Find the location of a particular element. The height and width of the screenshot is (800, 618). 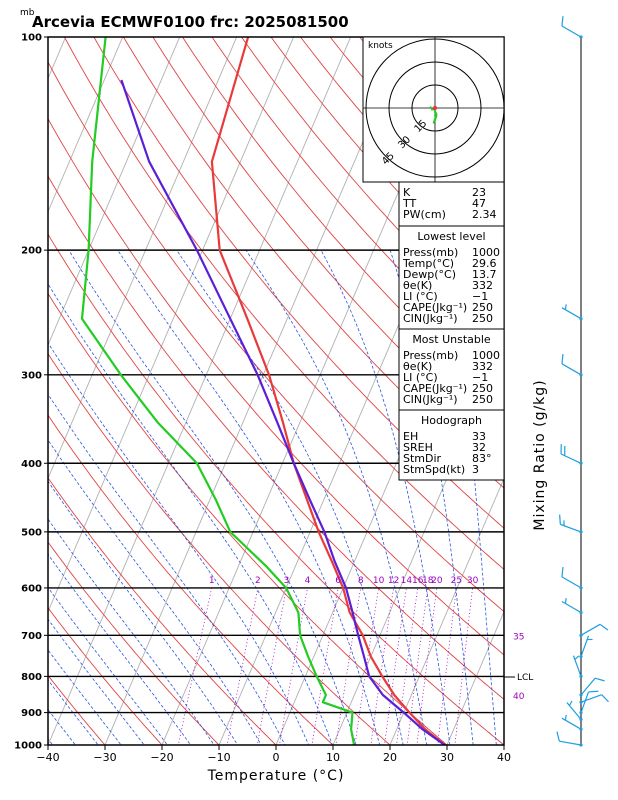

pressure-tick-label: 600 is located at coordinates (31, 588).